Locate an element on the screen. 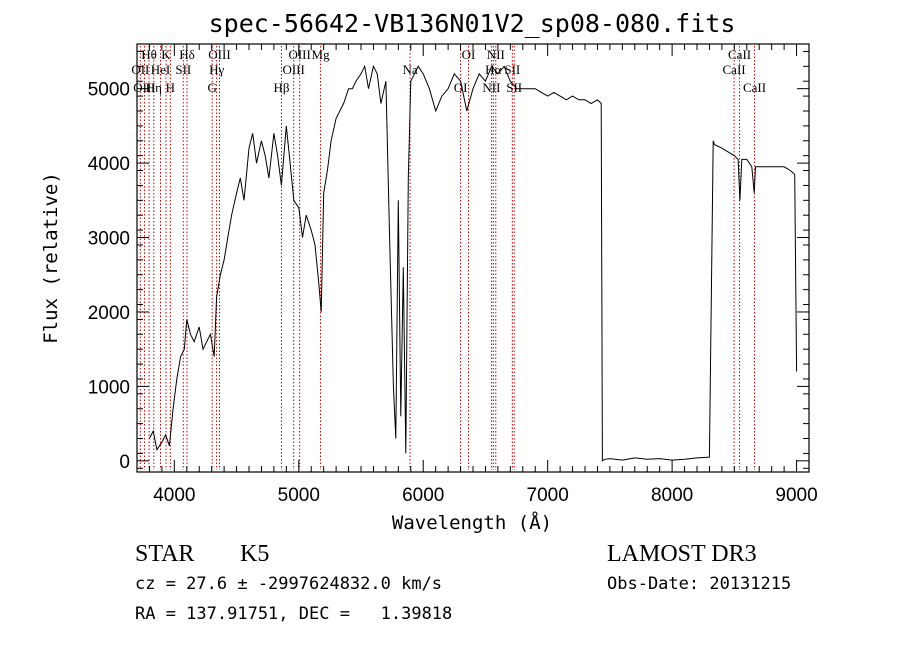 Image resolution: width=900 pixels, height=649 pixels. x-axis-label: Wavelength (Å) is located at coordinates (472, 522).